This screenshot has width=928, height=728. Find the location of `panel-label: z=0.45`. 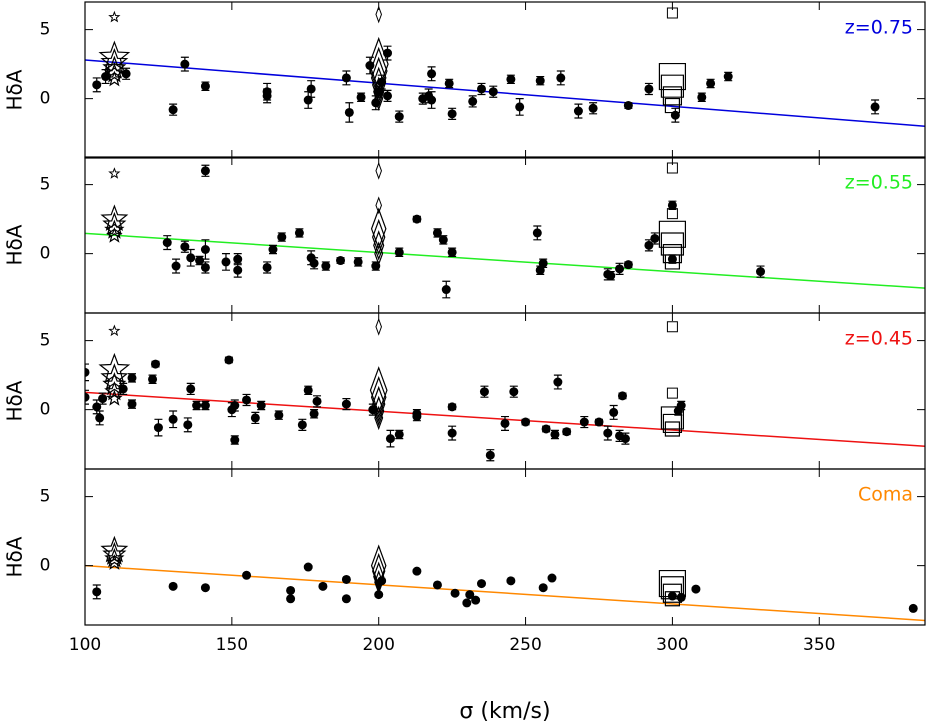

panel-label: z=0.45 is located at coordinates (879, 339).